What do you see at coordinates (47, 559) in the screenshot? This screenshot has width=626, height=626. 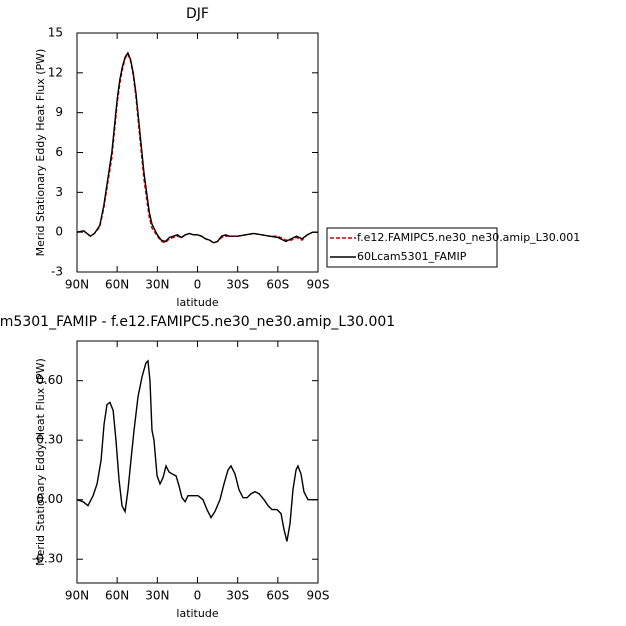 I see `y-tick-label: -0.30` at bounding box center [47, 559].